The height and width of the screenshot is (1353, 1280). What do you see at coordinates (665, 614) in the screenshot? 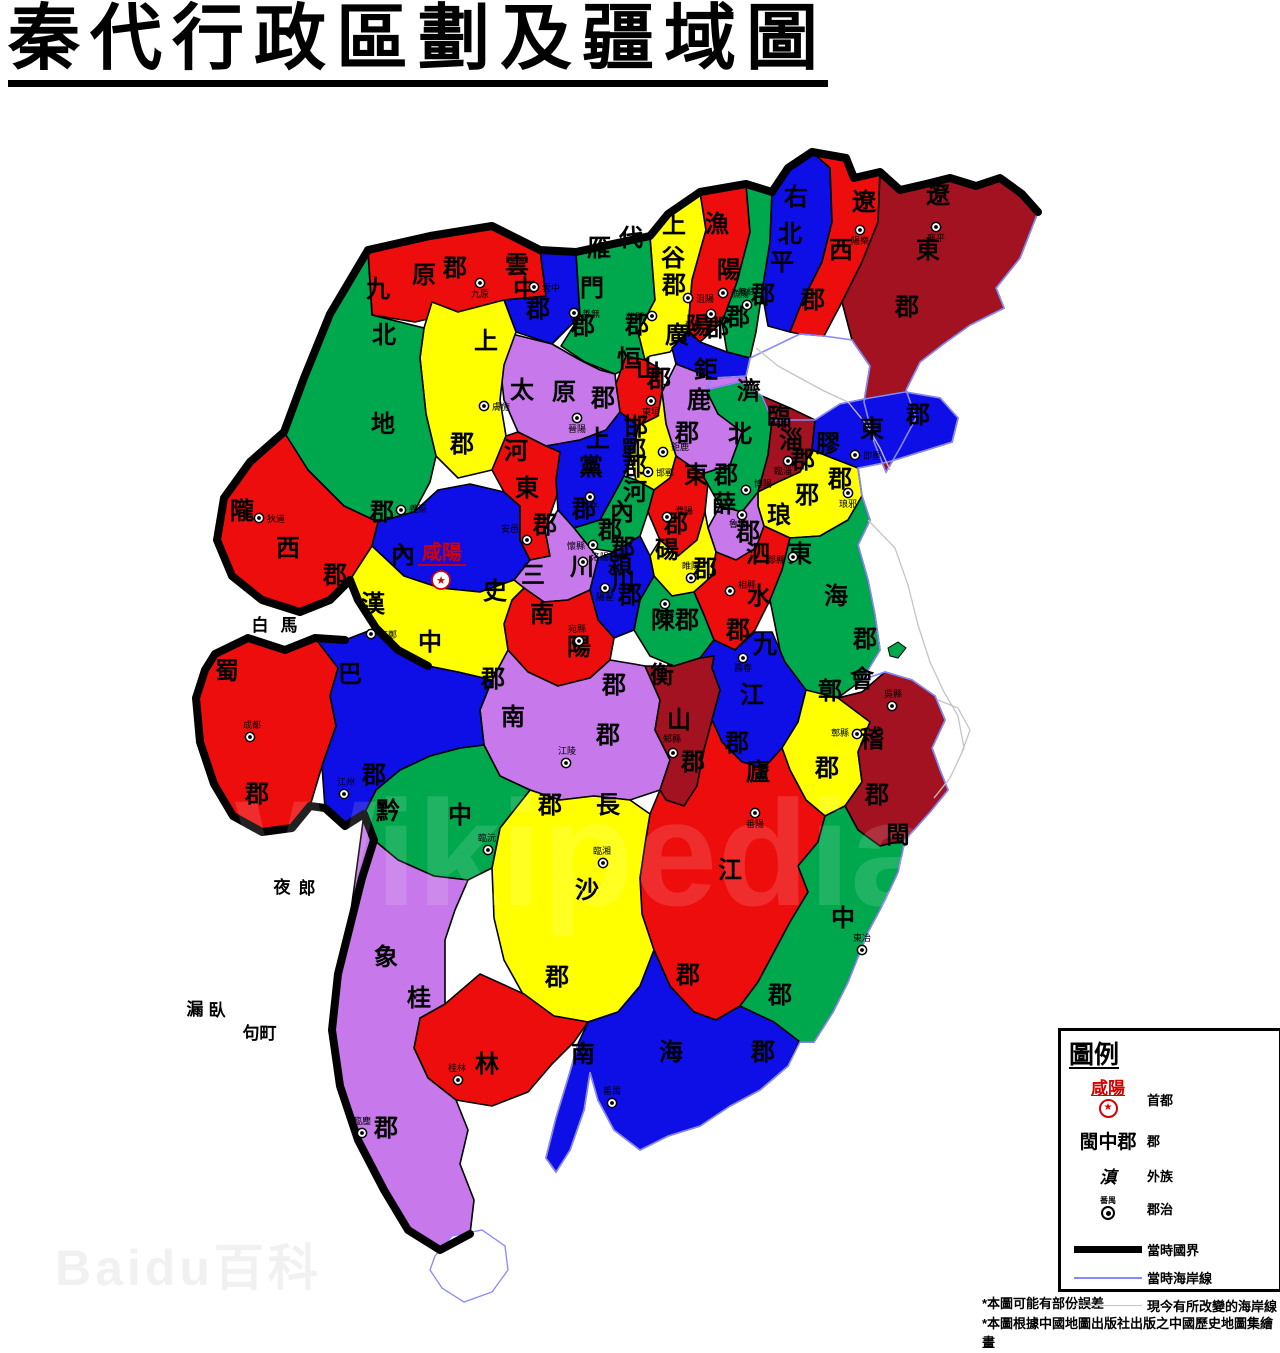
I see `seat-label-陳縣: 陳縣` at bounding box center [665, 614].